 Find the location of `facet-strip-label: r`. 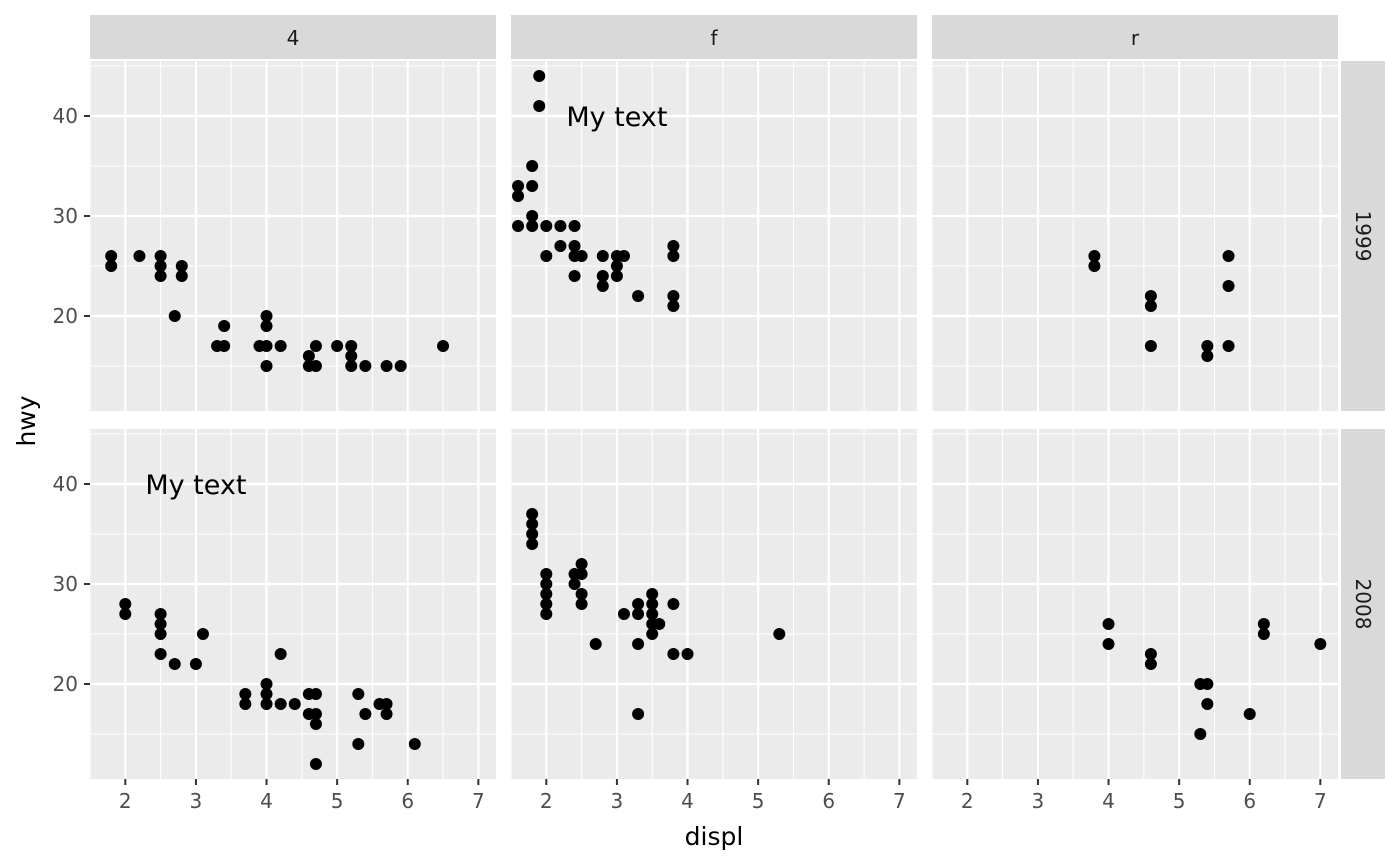

facet-strip-label: r is located at coordinates (1135, 38).